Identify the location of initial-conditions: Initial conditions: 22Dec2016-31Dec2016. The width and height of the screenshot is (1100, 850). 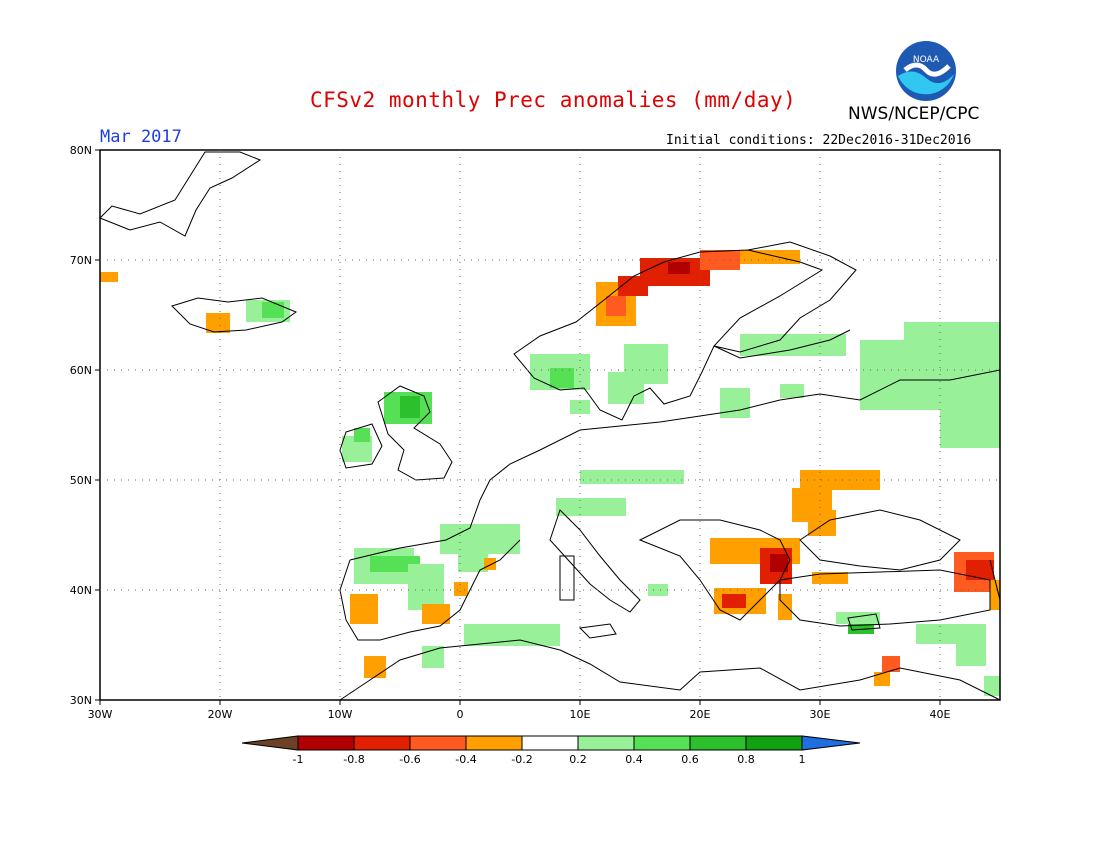
(819, 140).